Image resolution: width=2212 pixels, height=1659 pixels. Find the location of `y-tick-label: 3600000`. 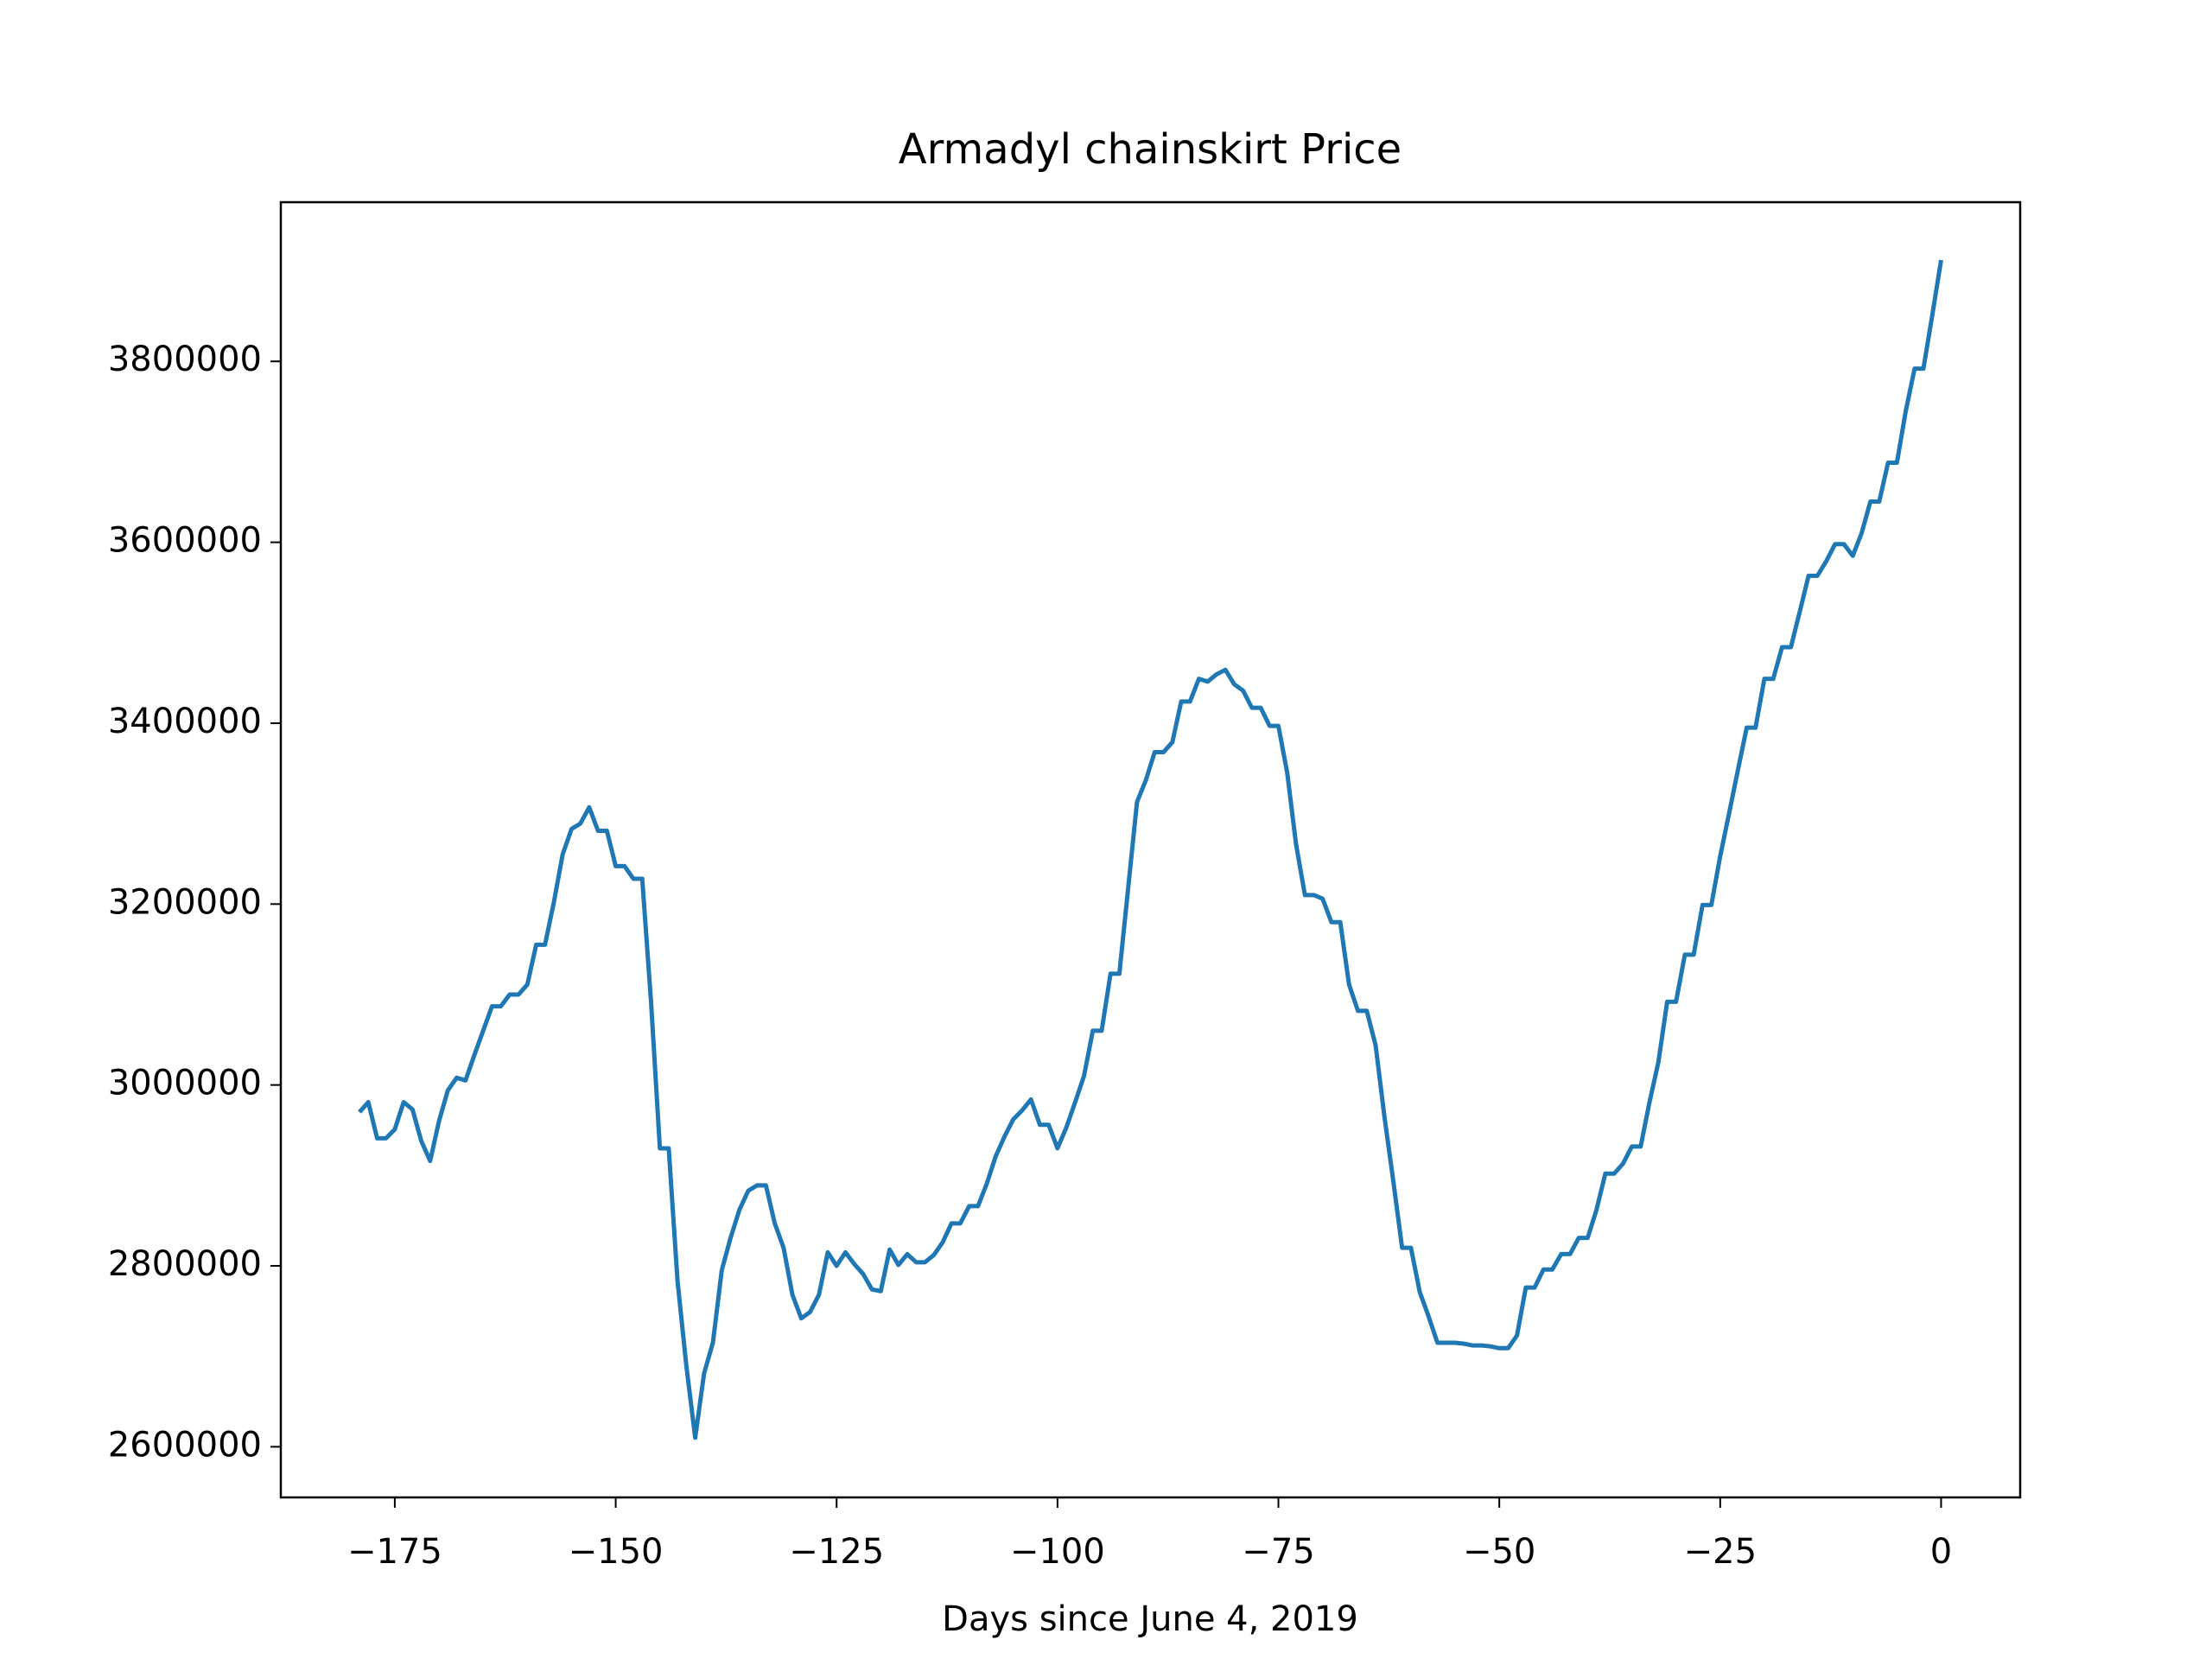

y-tick-label: 3600000 is located at coordinates (185, 541).